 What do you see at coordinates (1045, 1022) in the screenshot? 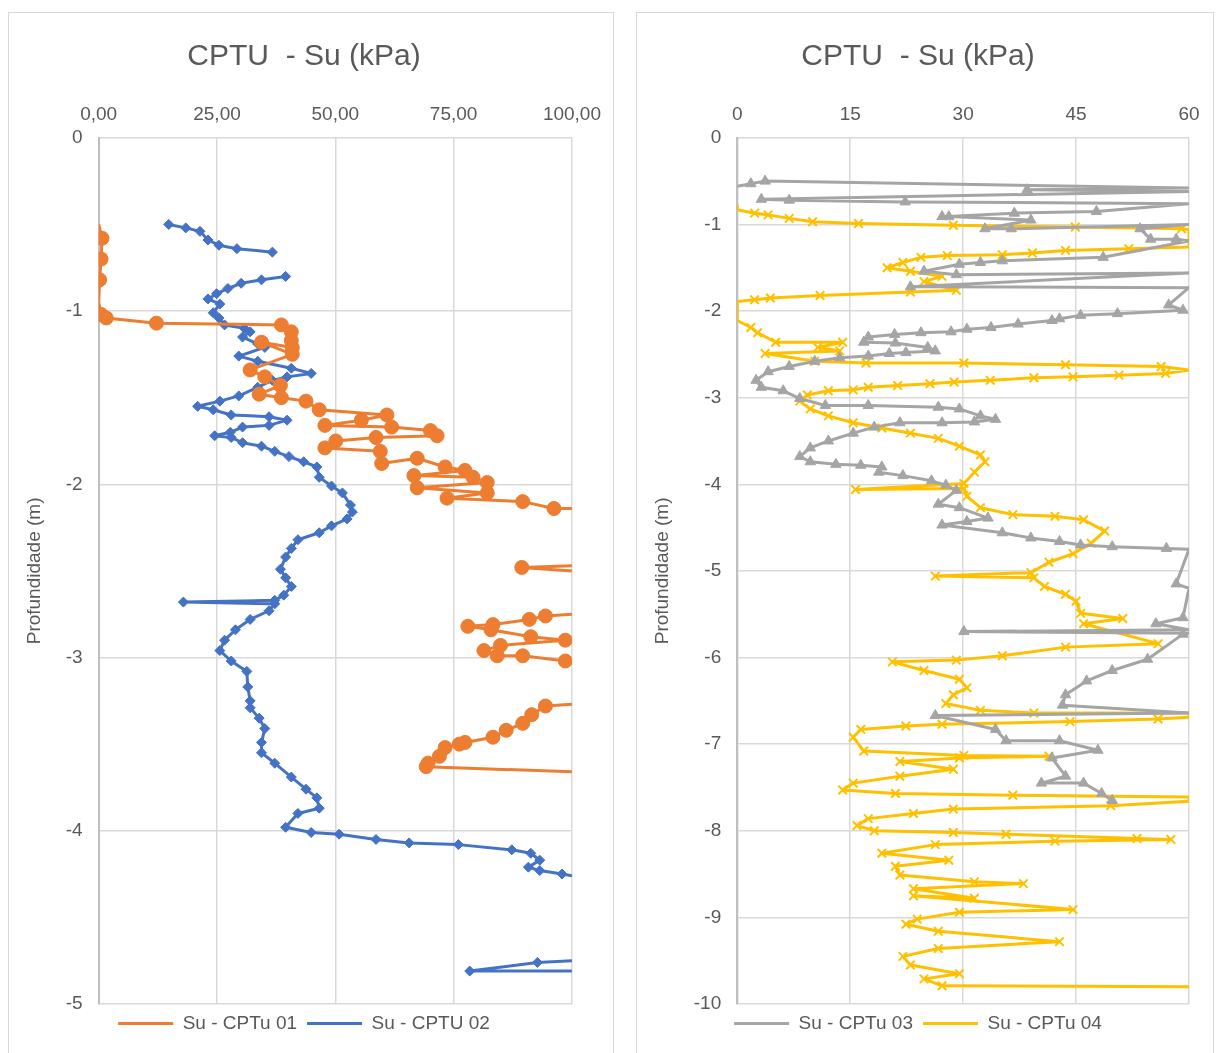
I see `legend-label: Su - CPTu 04` at bounding box center [1045, 1022].